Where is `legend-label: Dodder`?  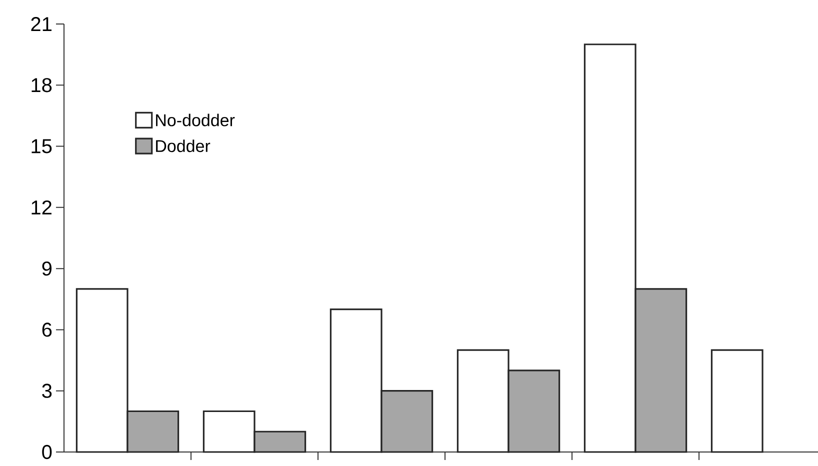 legend-label: Dodder is located at coordinates (183, 146).